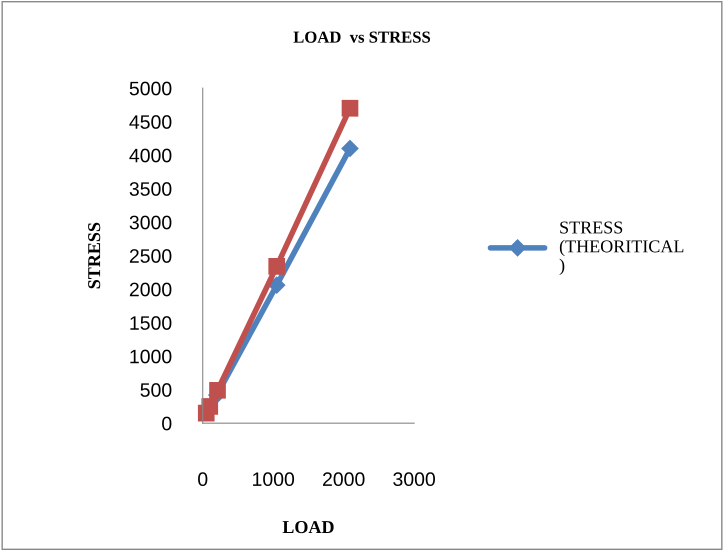  Describe the element at coordinates (94, 255) in the screenshot. I see `y-axis-title: STRESS` at that location.